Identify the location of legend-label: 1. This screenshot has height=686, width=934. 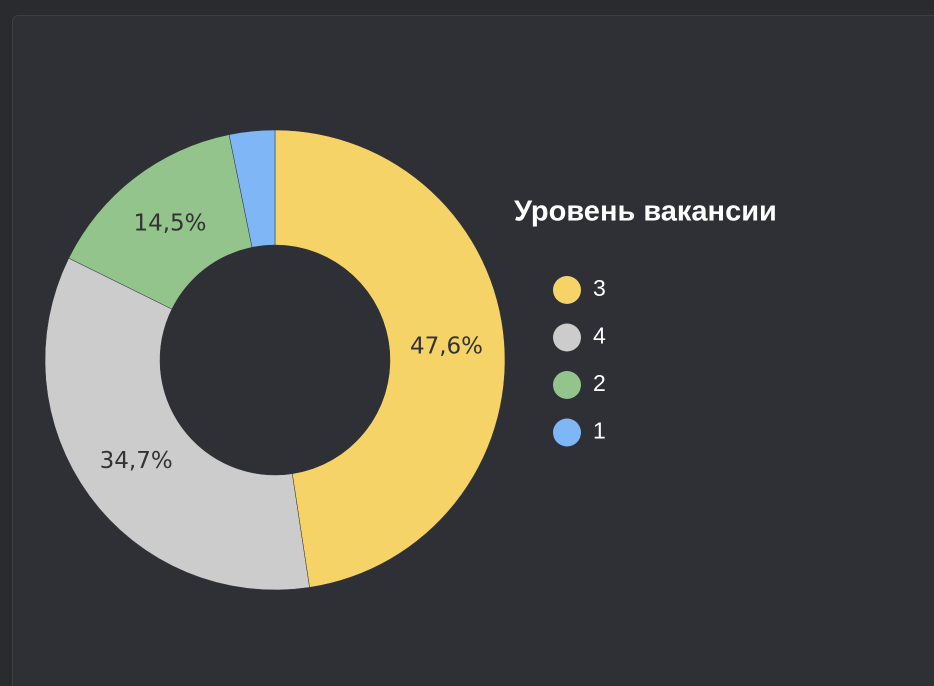
(599, 431).